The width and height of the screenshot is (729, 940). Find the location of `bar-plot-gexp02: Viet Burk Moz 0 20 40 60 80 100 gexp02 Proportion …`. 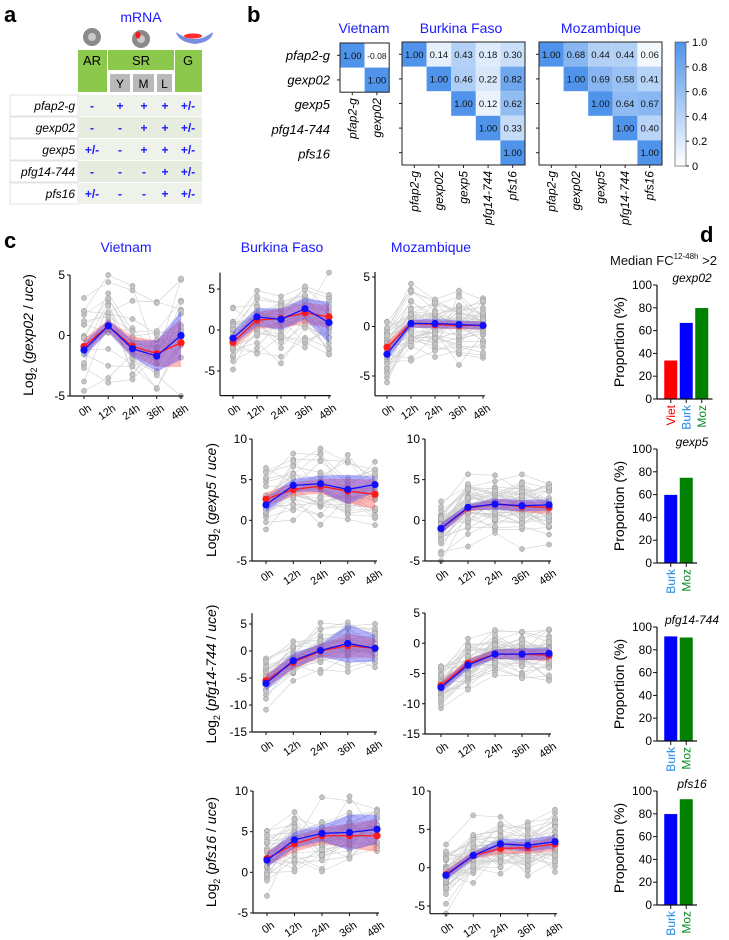

bar-plot-gexp02: Viet Burk Moz 0 20 40 60 80 100 gexp02 Proportion … is located at coordinates (662, 350).